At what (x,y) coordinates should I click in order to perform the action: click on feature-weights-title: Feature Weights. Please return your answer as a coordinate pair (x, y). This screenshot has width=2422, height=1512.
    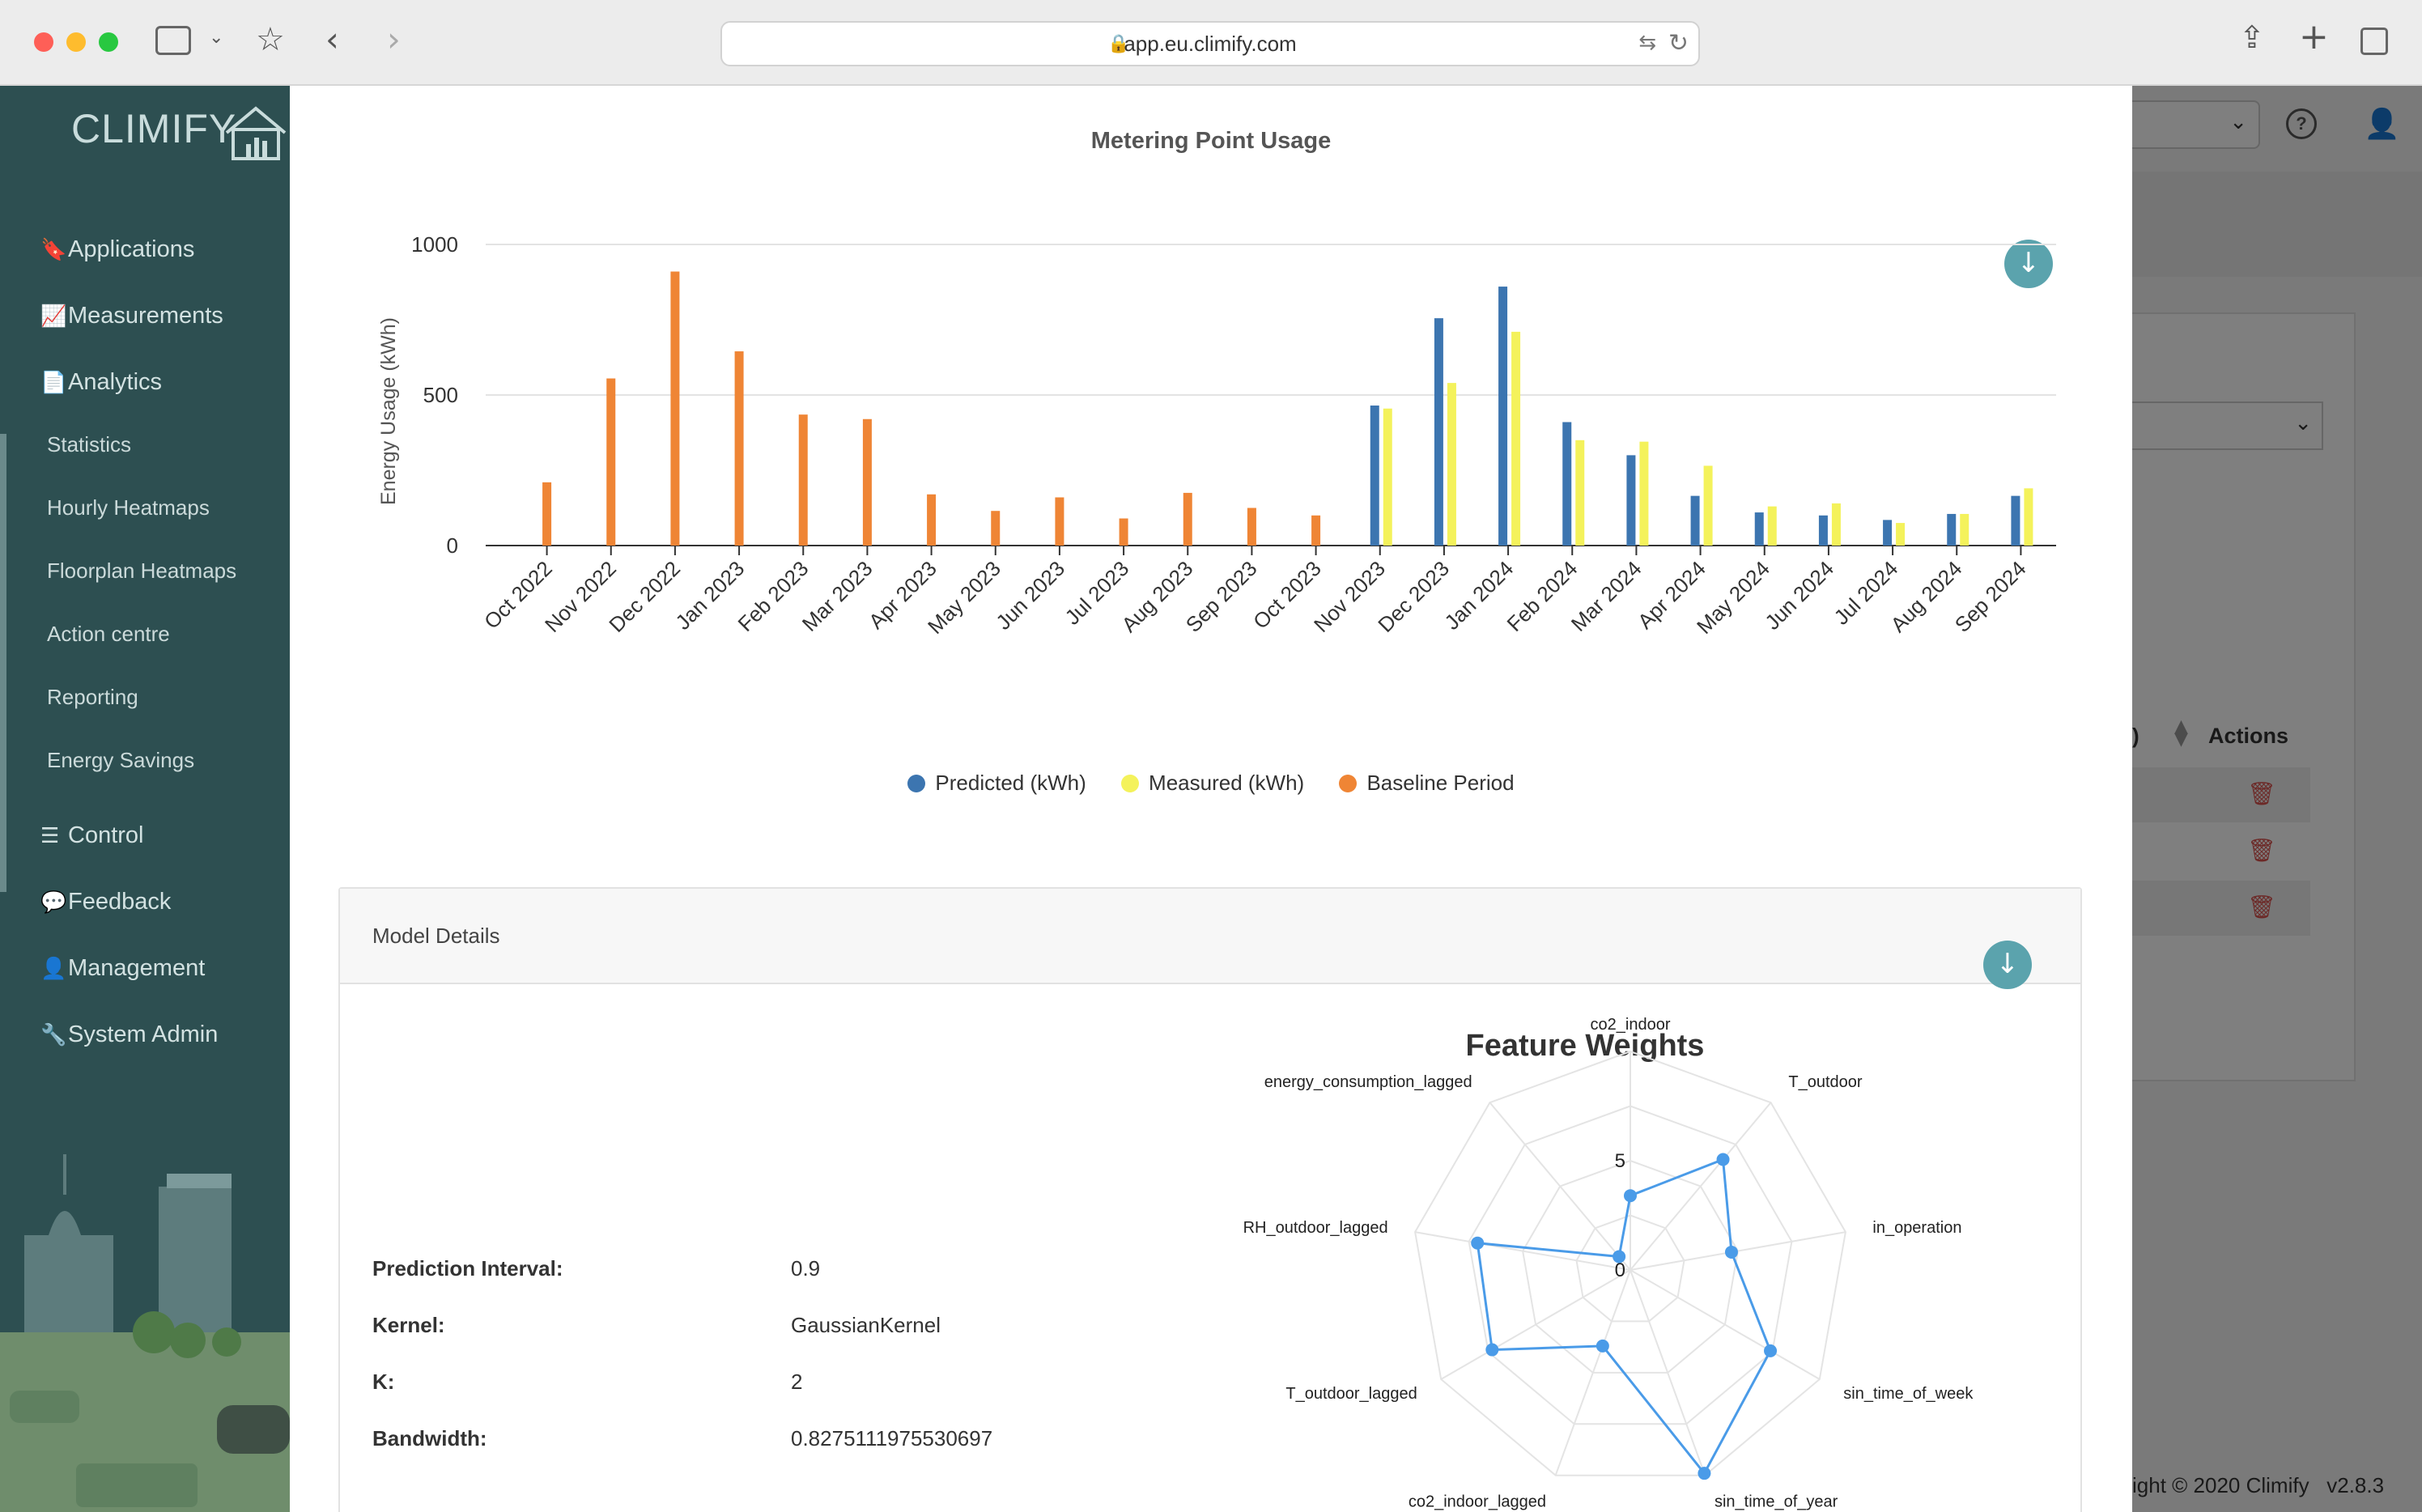
    Looking at the image, I should click on (1585, 1046).